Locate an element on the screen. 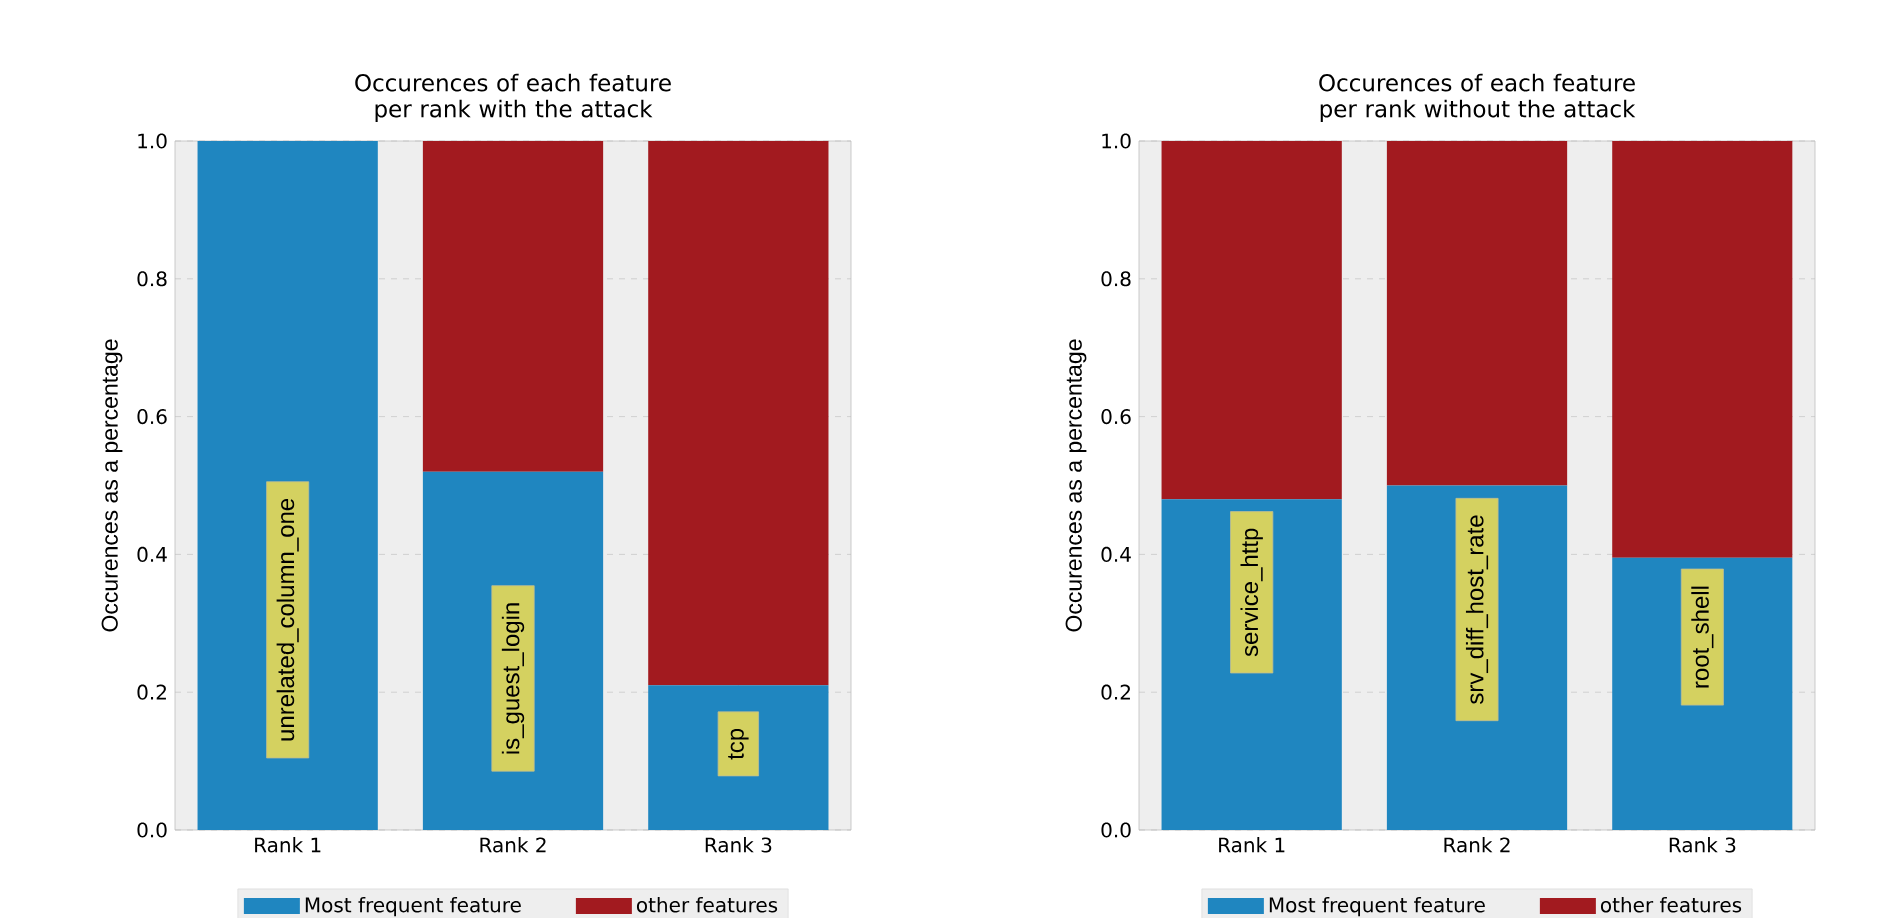  annotation: srv_diff_host_rate is located at coordinates (1477, 610).